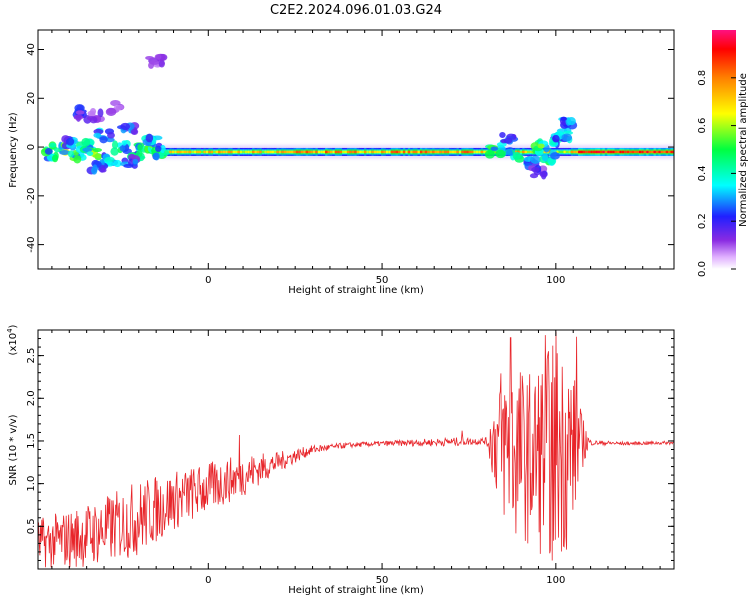  What do you see at coordinates (382, 580) in the screenshot?
I see `x-tick-label: 50` at bounding box center [382, 580].